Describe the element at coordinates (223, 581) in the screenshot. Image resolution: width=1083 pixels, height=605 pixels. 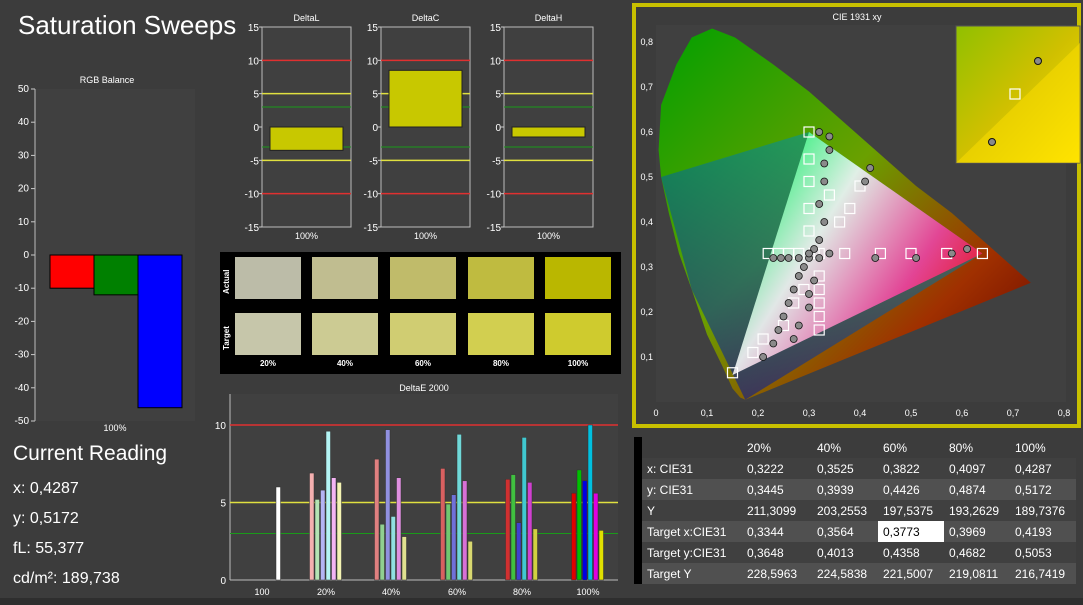
I see `deltae-tick-label: 0` at that location.